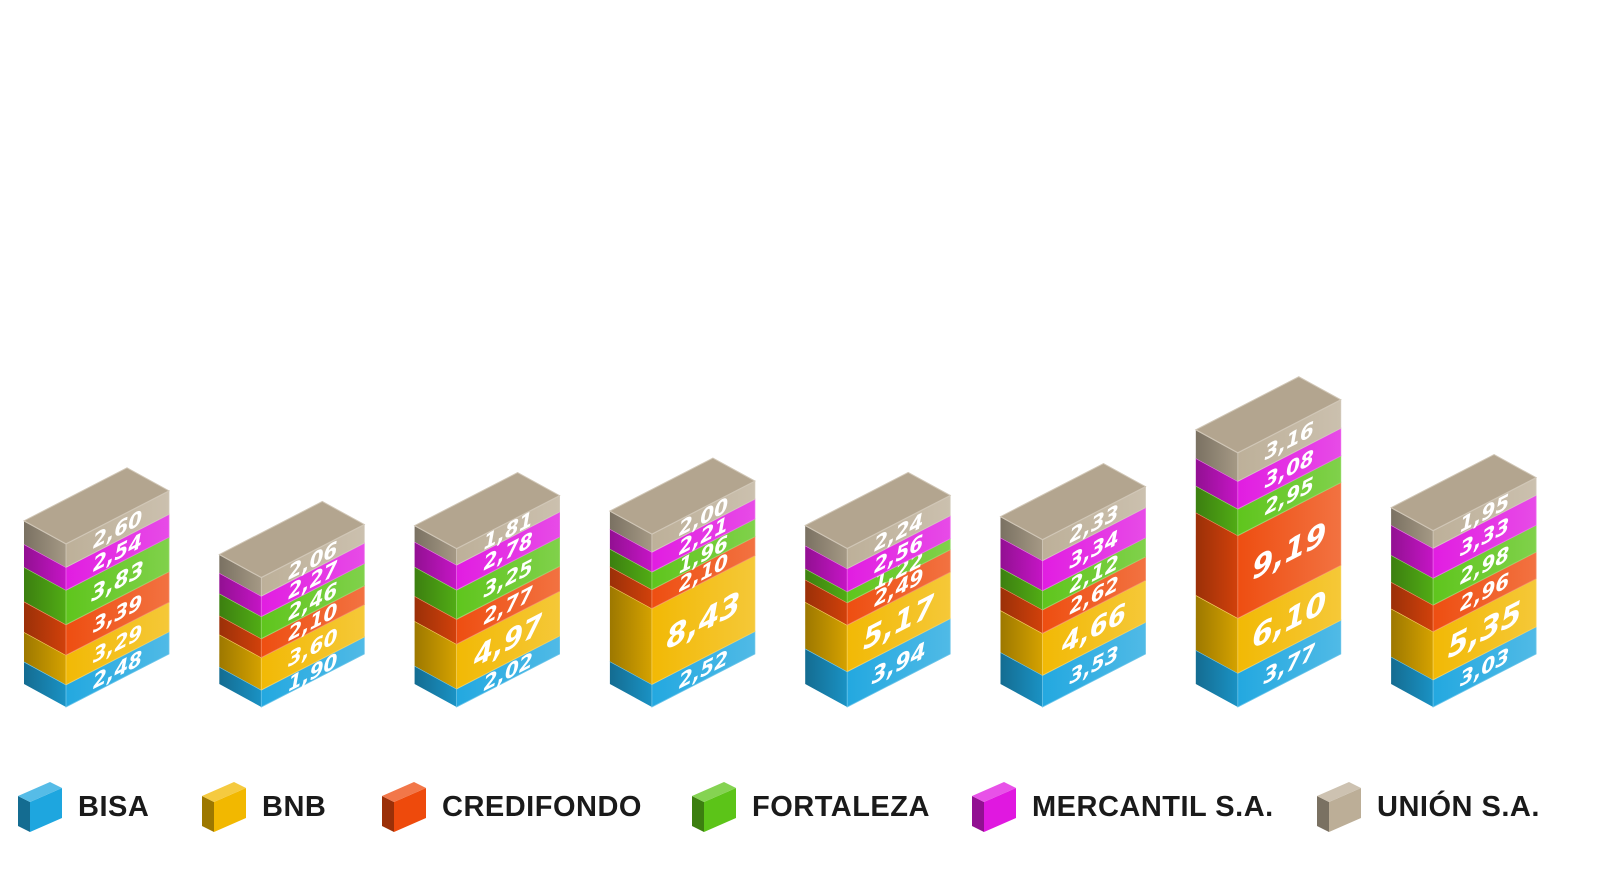 The width and height of the screenshot is (1614, 874). I want to click on legend-swatch-union, so click(1339, 807).